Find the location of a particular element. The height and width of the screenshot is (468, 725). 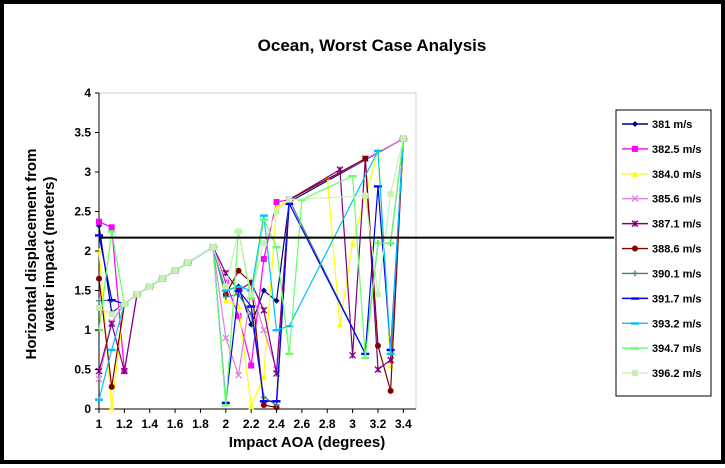

y-tick-label: 0.5 is located at coordinates (82, 370).